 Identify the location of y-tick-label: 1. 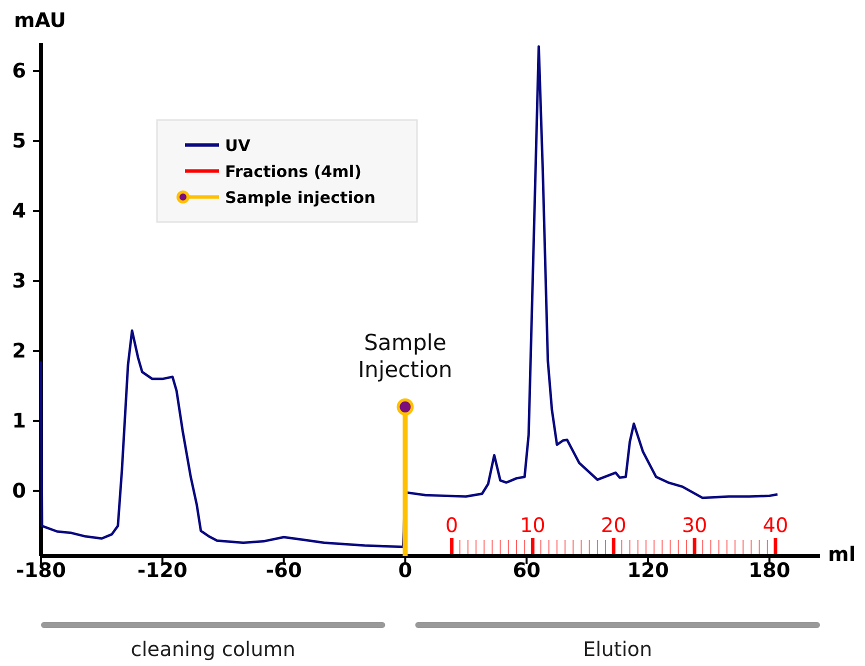
(19, 420).